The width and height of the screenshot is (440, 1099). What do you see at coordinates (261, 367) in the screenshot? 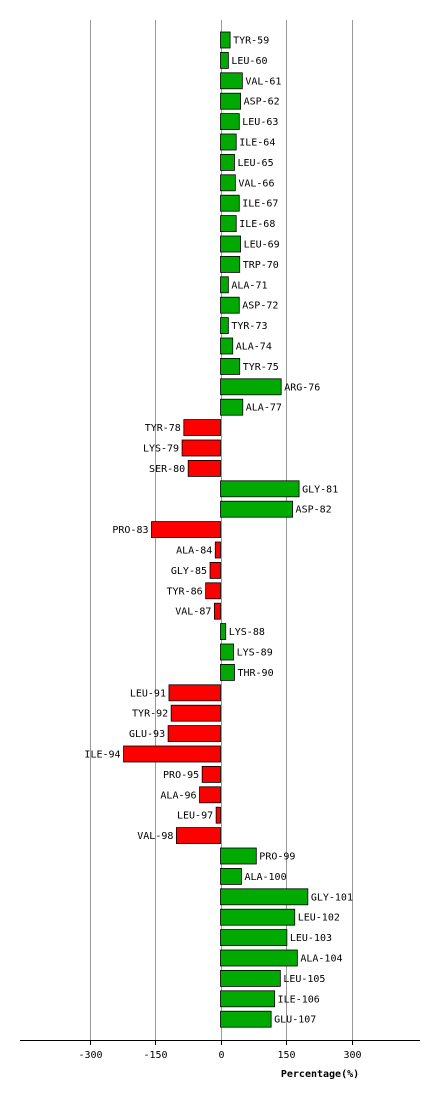
I see `bar-label: TYR-75` at bounding box center [261, 367].